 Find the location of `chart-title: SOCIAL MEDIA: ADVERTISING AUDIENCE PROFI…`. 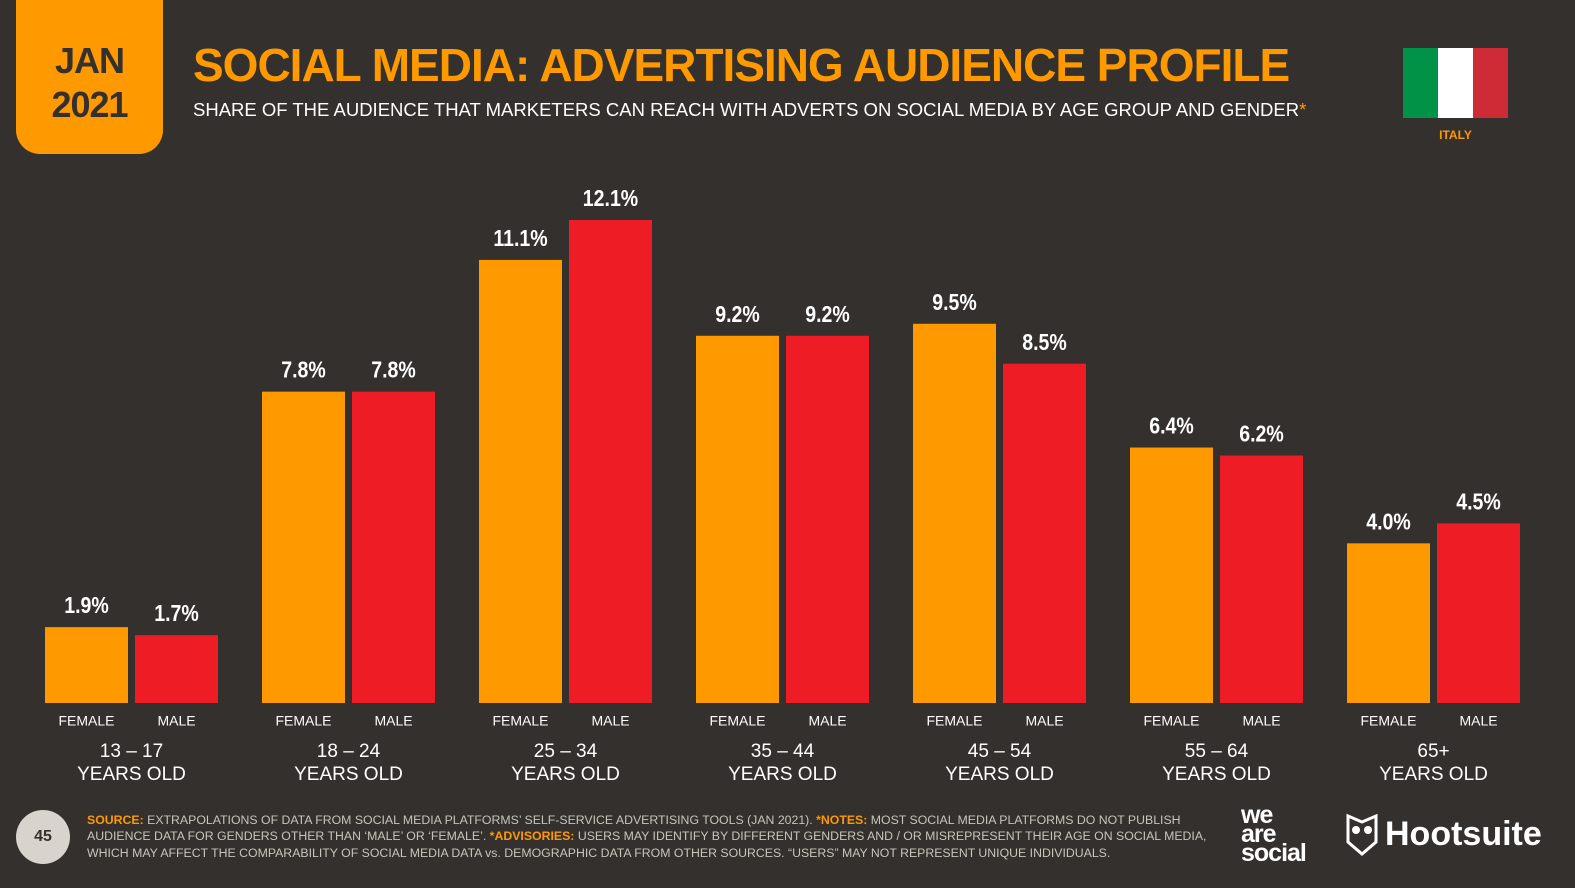

chart-title: SOCIAL MEDIA: ADVERTISING AUDIENCE PROFI… is located at coordinates (741, 65).